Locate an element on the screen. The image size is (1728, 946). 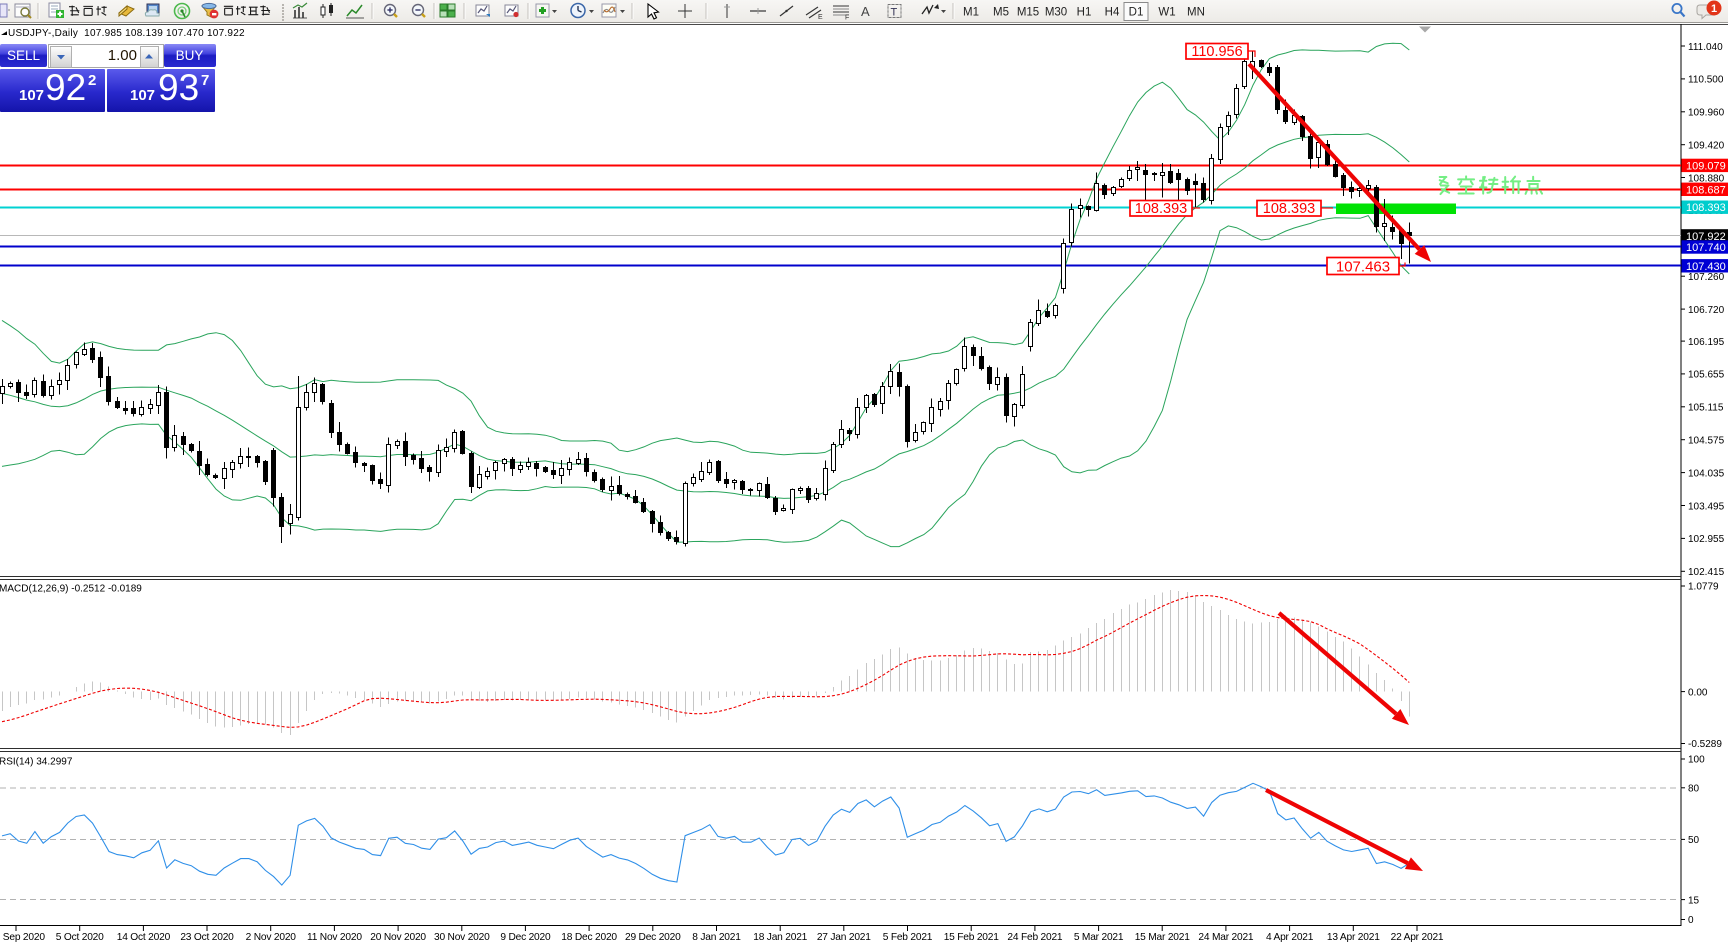
svg-text: 104.575 is located at coordinates (1706, 441).